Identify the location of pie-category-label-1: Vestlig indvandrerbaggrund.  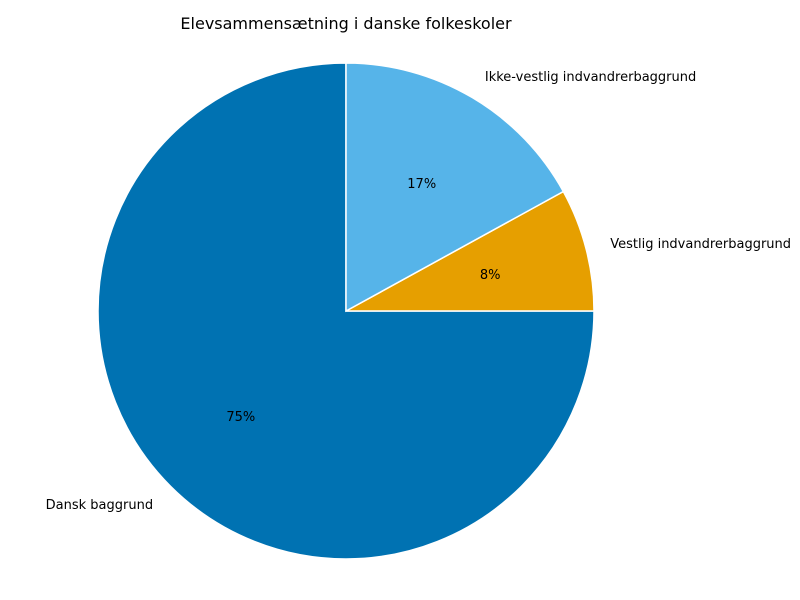
(700, 244).